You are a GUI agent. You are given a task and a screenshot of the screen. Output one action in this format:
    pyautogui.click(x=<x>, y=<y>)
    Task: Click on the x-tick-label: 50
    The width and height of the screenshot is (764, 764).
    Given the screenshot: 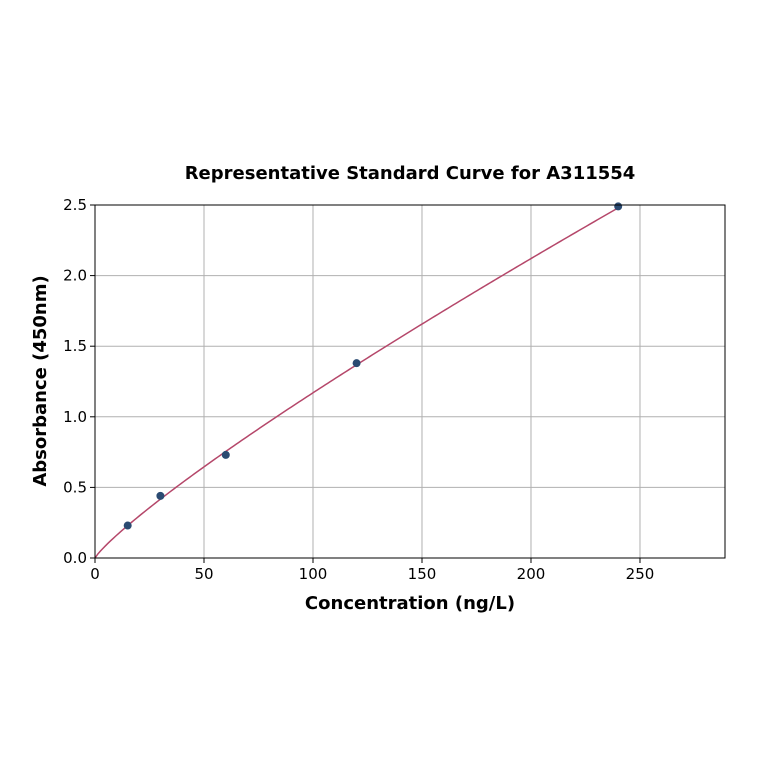 What is the action you would take?
    pyautogui.click(x=203, y=574)
    